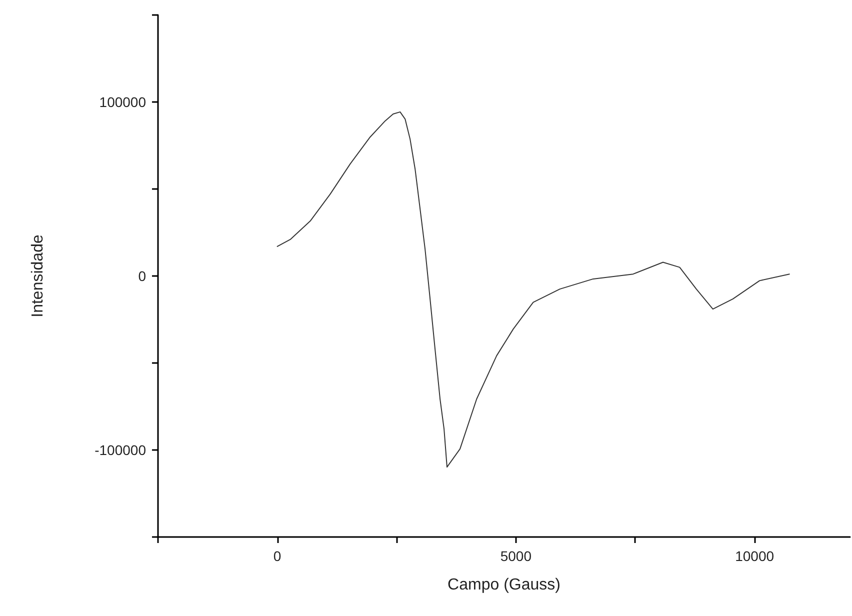 The height and width of the screenshot is (616, 852). I want to click on y-tick-label: 0, so click(142, 276).